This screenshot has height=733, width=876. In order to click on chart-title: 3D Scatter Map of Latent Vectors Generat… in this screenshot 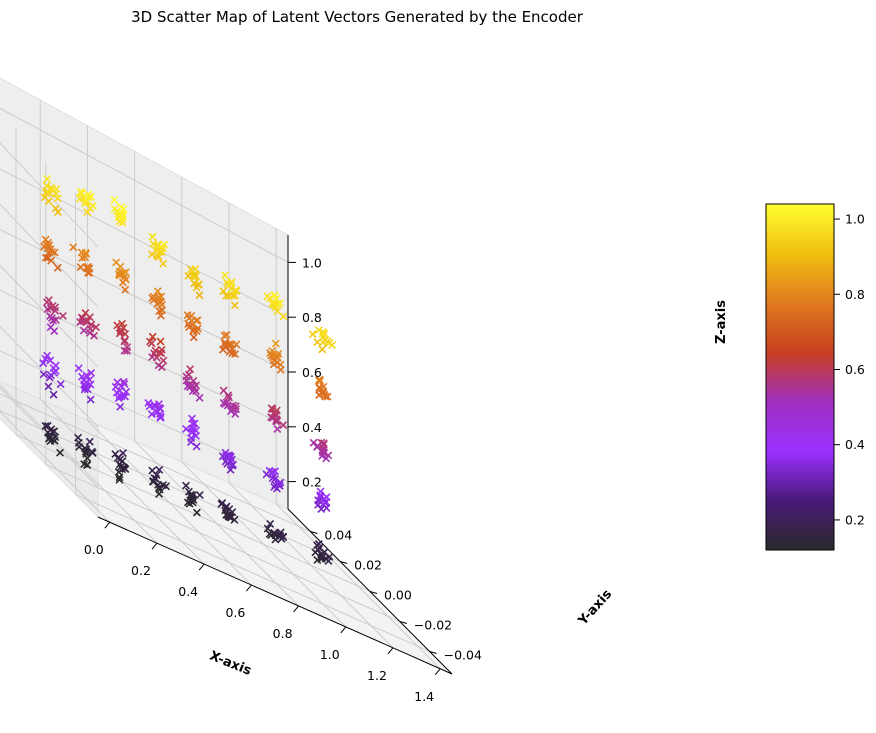, I will do `click(357, 17)`.